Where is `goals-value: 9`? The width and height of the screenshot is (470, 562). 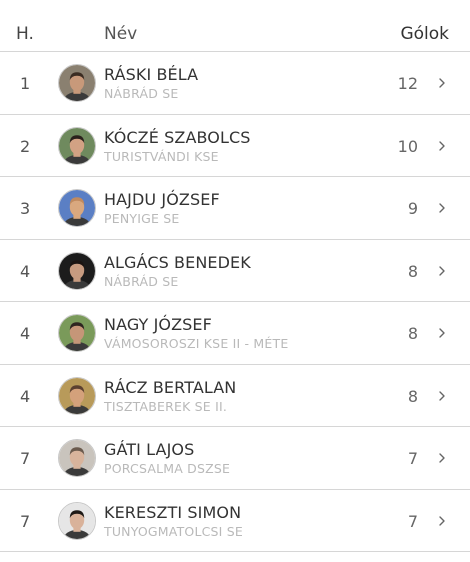 goals-value: 9 is located at coordinates (412, 208).